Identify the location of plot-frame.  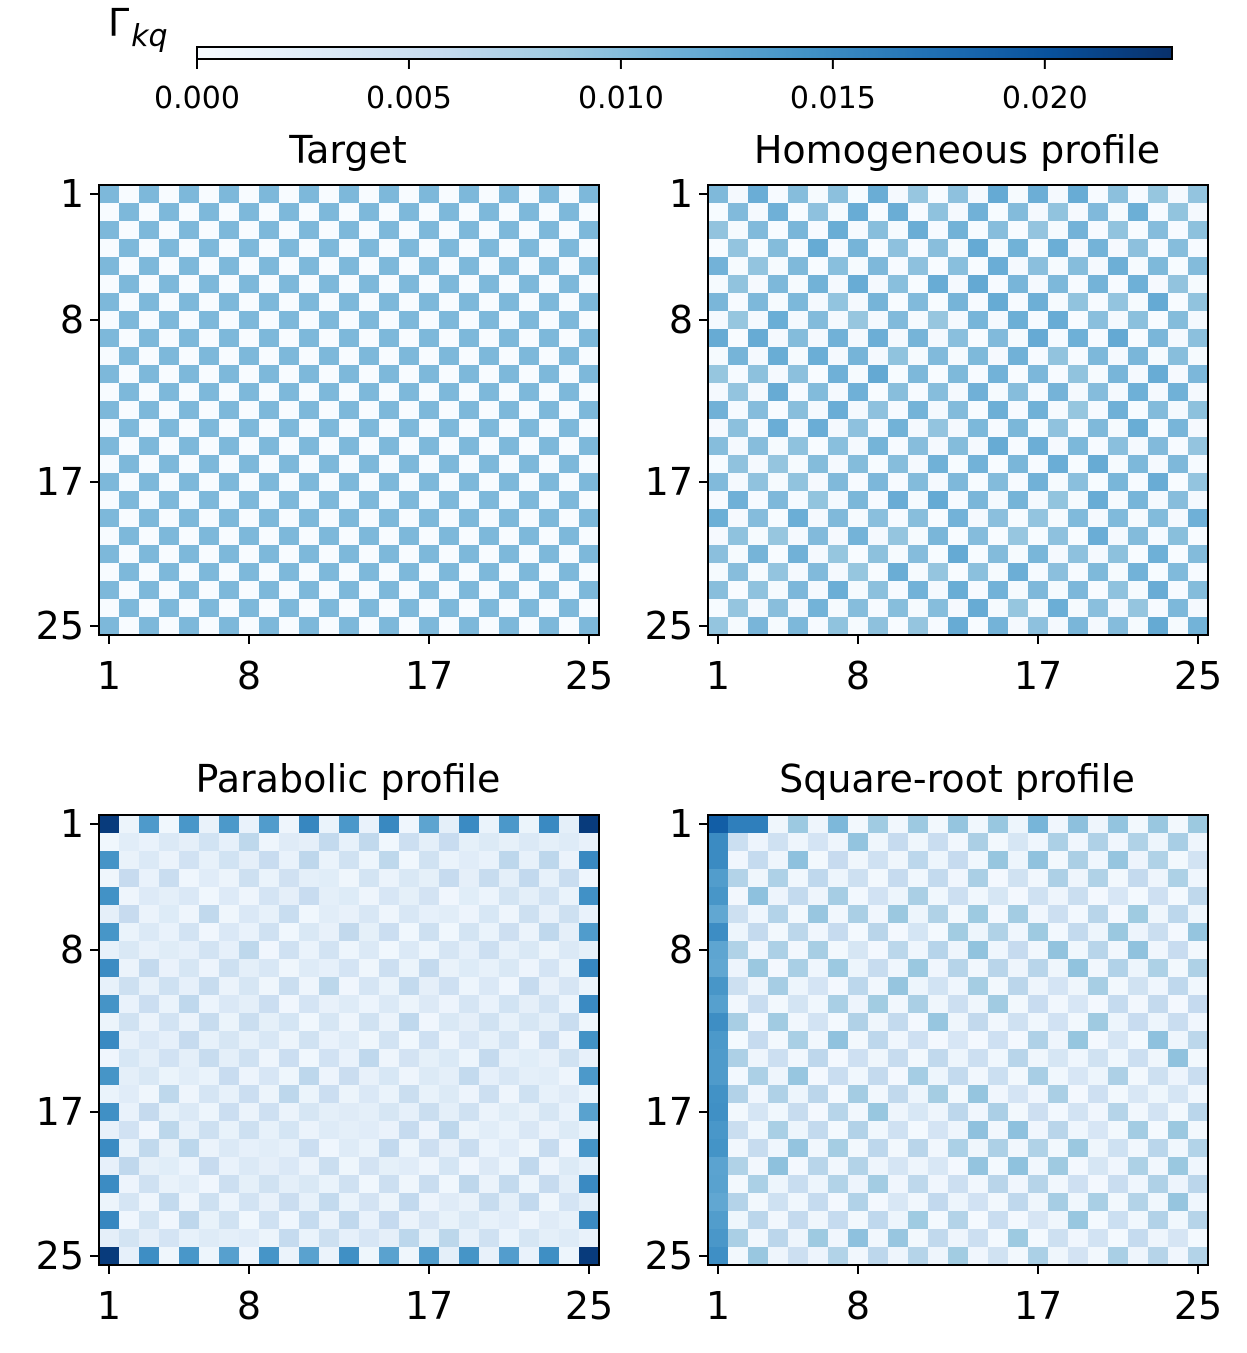
(958, 410).